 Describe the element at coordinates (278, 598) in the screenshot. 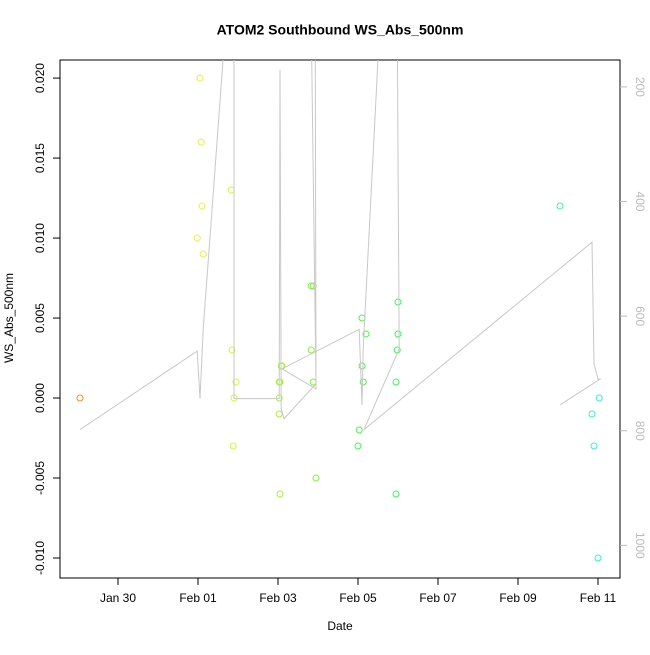

I see `x-tick-label: Feb 03` at that location.